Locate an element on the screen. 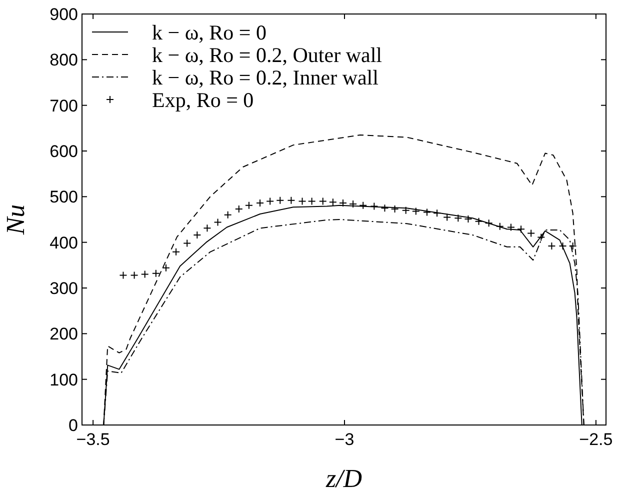  y-tick-label: 900 is located at coordinates (64, 14).